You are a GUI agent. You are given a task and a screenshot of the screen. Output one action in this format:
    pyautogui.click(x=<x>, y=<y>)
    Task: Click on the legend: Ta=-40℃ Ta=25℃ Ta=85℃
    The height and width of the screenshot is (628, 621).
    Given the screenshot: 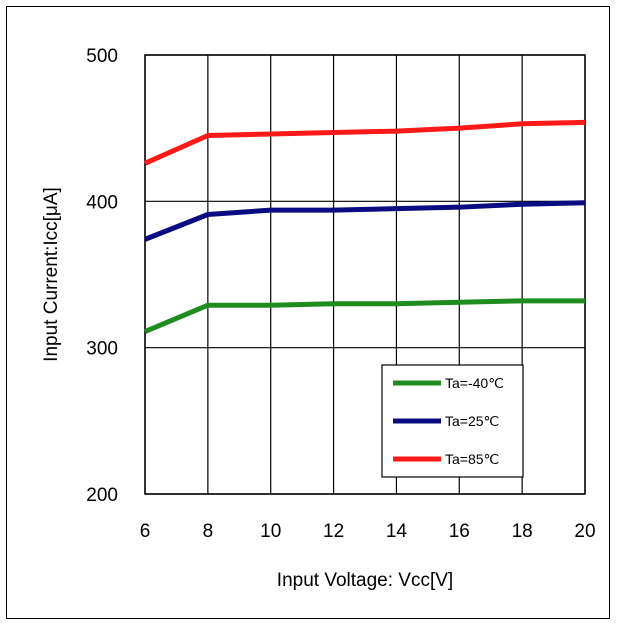 What is the action you would take?
    pyautogui.click(x=452, y=421)
    